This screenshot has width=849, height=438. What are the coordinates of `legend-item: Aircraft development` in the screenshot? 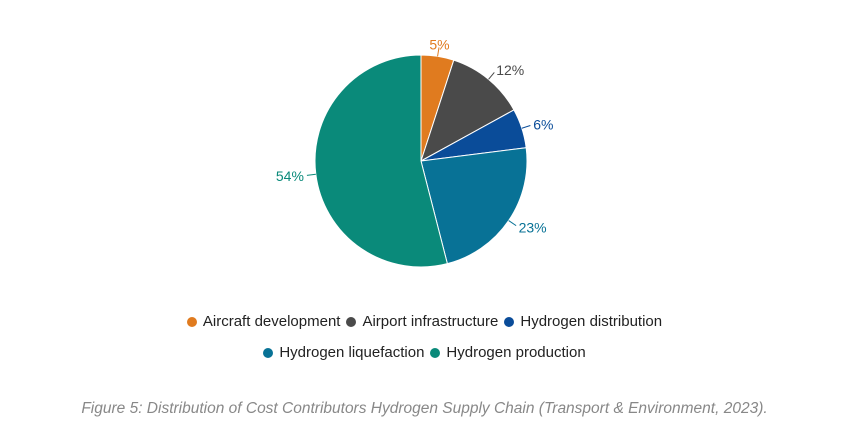 It's located at (263, 321).